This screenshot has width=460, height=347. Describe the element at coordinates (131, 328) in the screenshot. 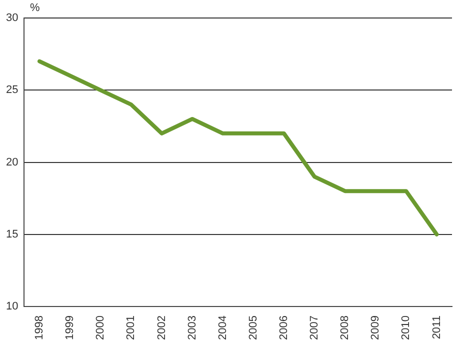

I see `x-tick-label: 2001` at that location.